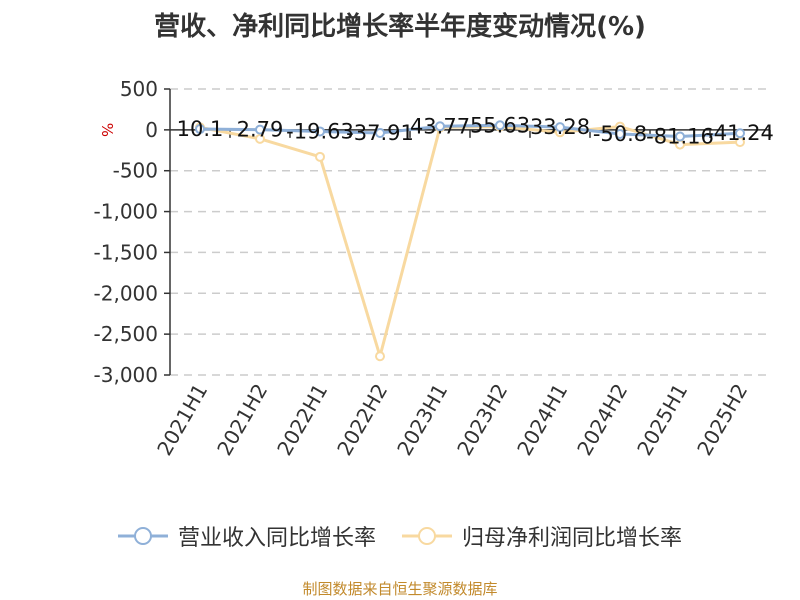  What do you see at coordinates (135, 171) in the screenshot?
I see `y-tick-label: -500` at bounding box center [135, 171].